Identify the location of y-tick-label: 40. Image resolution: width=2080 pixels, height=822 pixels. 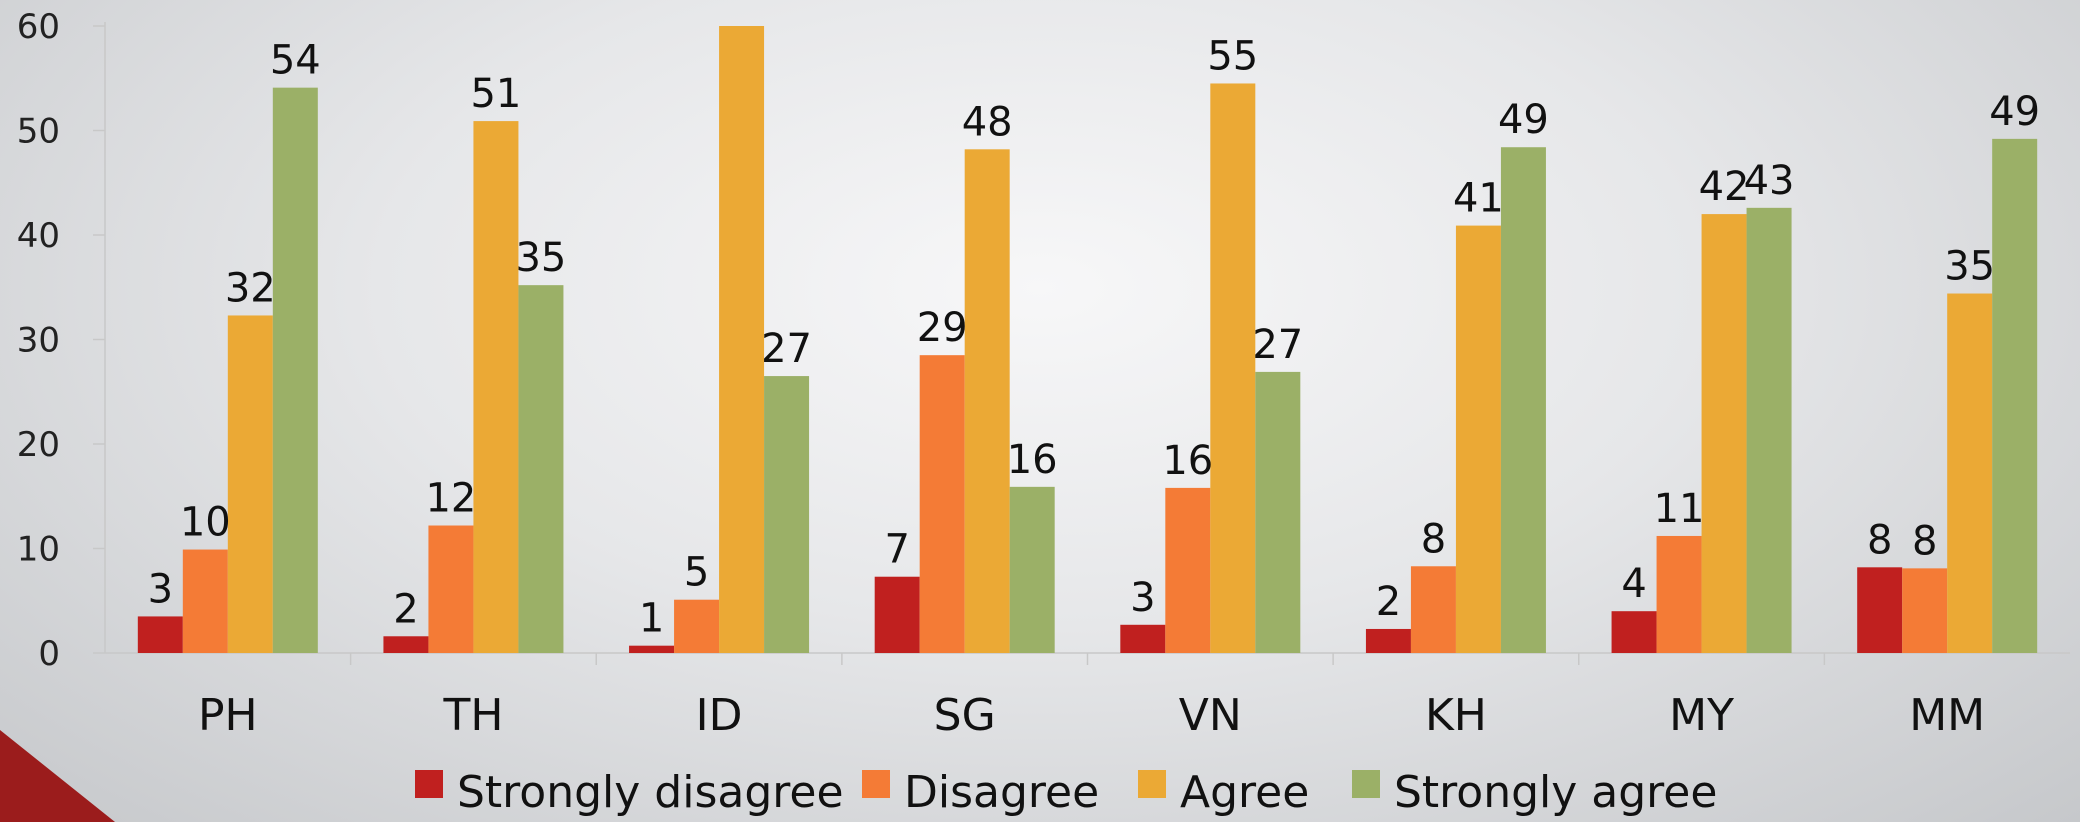
(38, 236).